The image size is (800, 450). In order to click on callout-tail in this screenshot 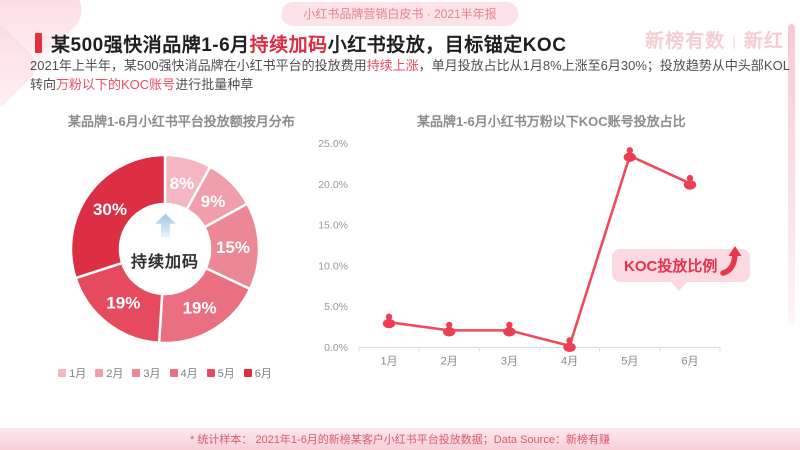, I will do `click(679, 286)`.